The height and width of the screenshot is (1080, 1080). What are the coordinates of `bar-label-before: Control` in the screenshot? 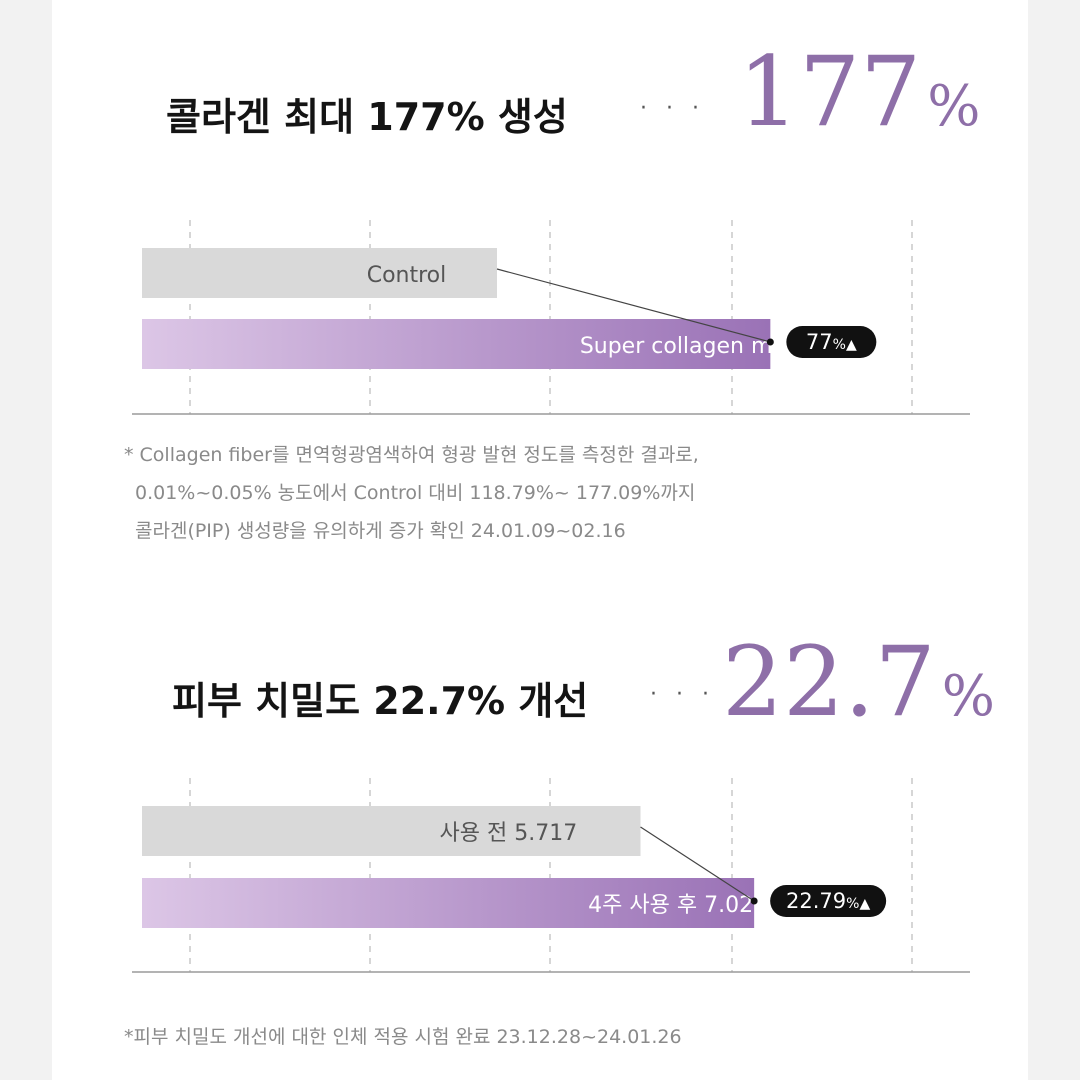 It's located at (407, 275).